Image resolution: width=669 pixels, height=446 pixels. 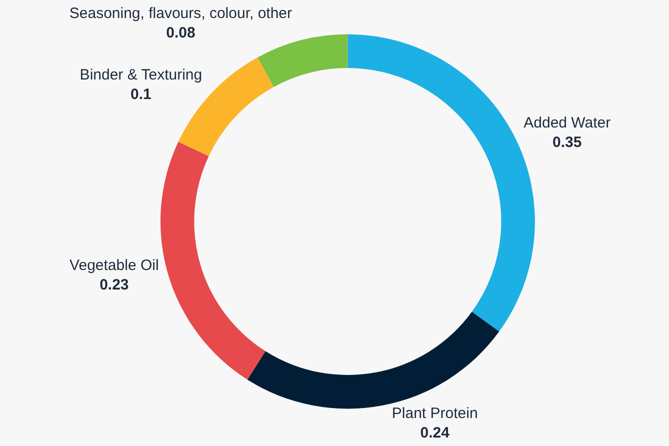 I want to click on slice-label: Seasoning, flavours, colour, other, so click(x=180, y=13).